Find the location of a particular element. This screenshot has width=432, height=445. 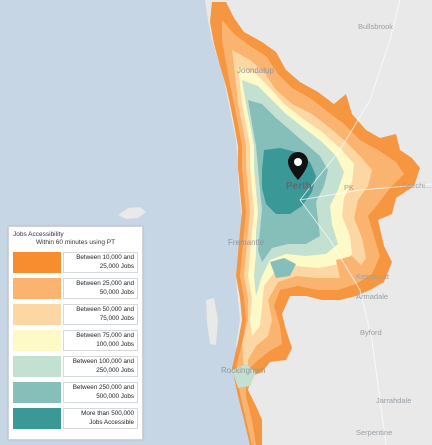

rottnest-island is located at coordinates (132, 213).